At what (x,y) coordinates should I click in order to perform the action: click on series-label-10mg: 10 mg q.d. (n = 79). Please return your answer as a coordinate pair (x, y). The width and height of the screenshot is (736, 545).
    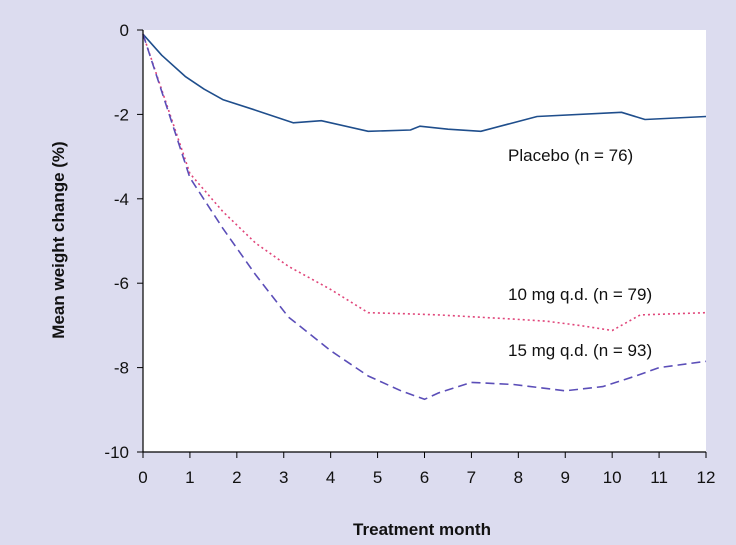
    Looking at the image, I should click on (580, 294).